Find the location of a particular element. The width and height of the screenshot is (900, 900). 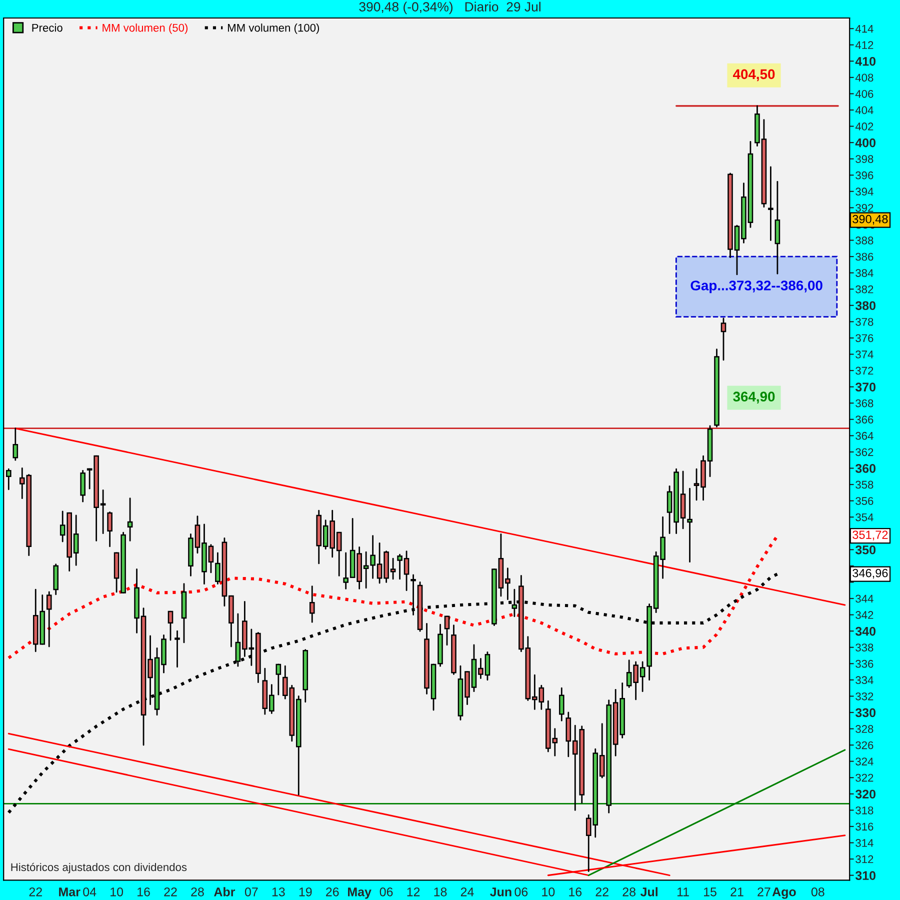

y-tick-label: 388 is located at coordinates (865, 240).